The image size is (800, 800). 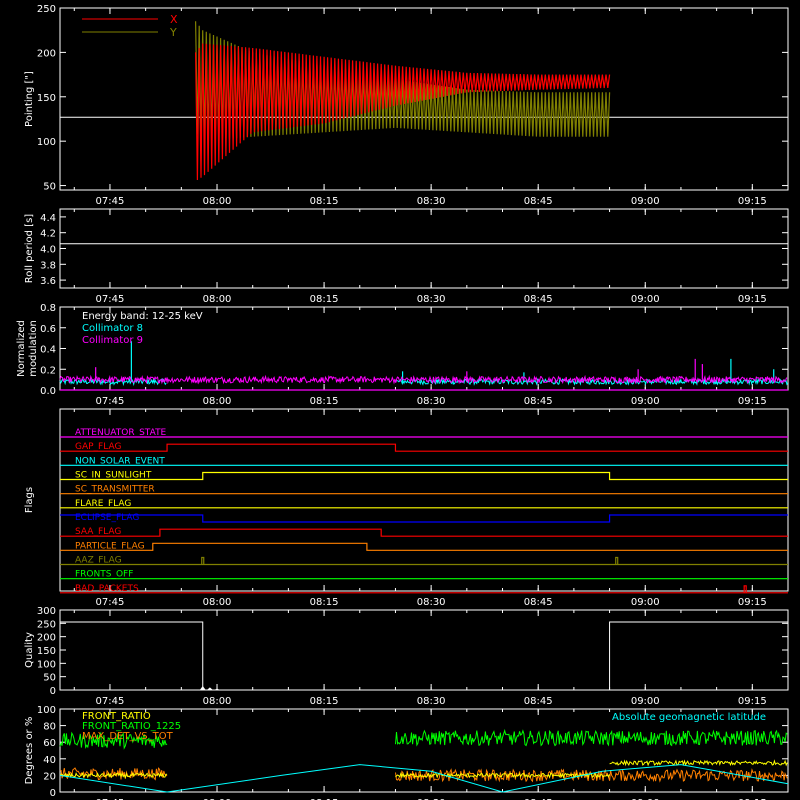 What do you see at coordinates (174, 19) in the screenshot?
I see `legend-label-x: X` at bounding box center [174, 19].